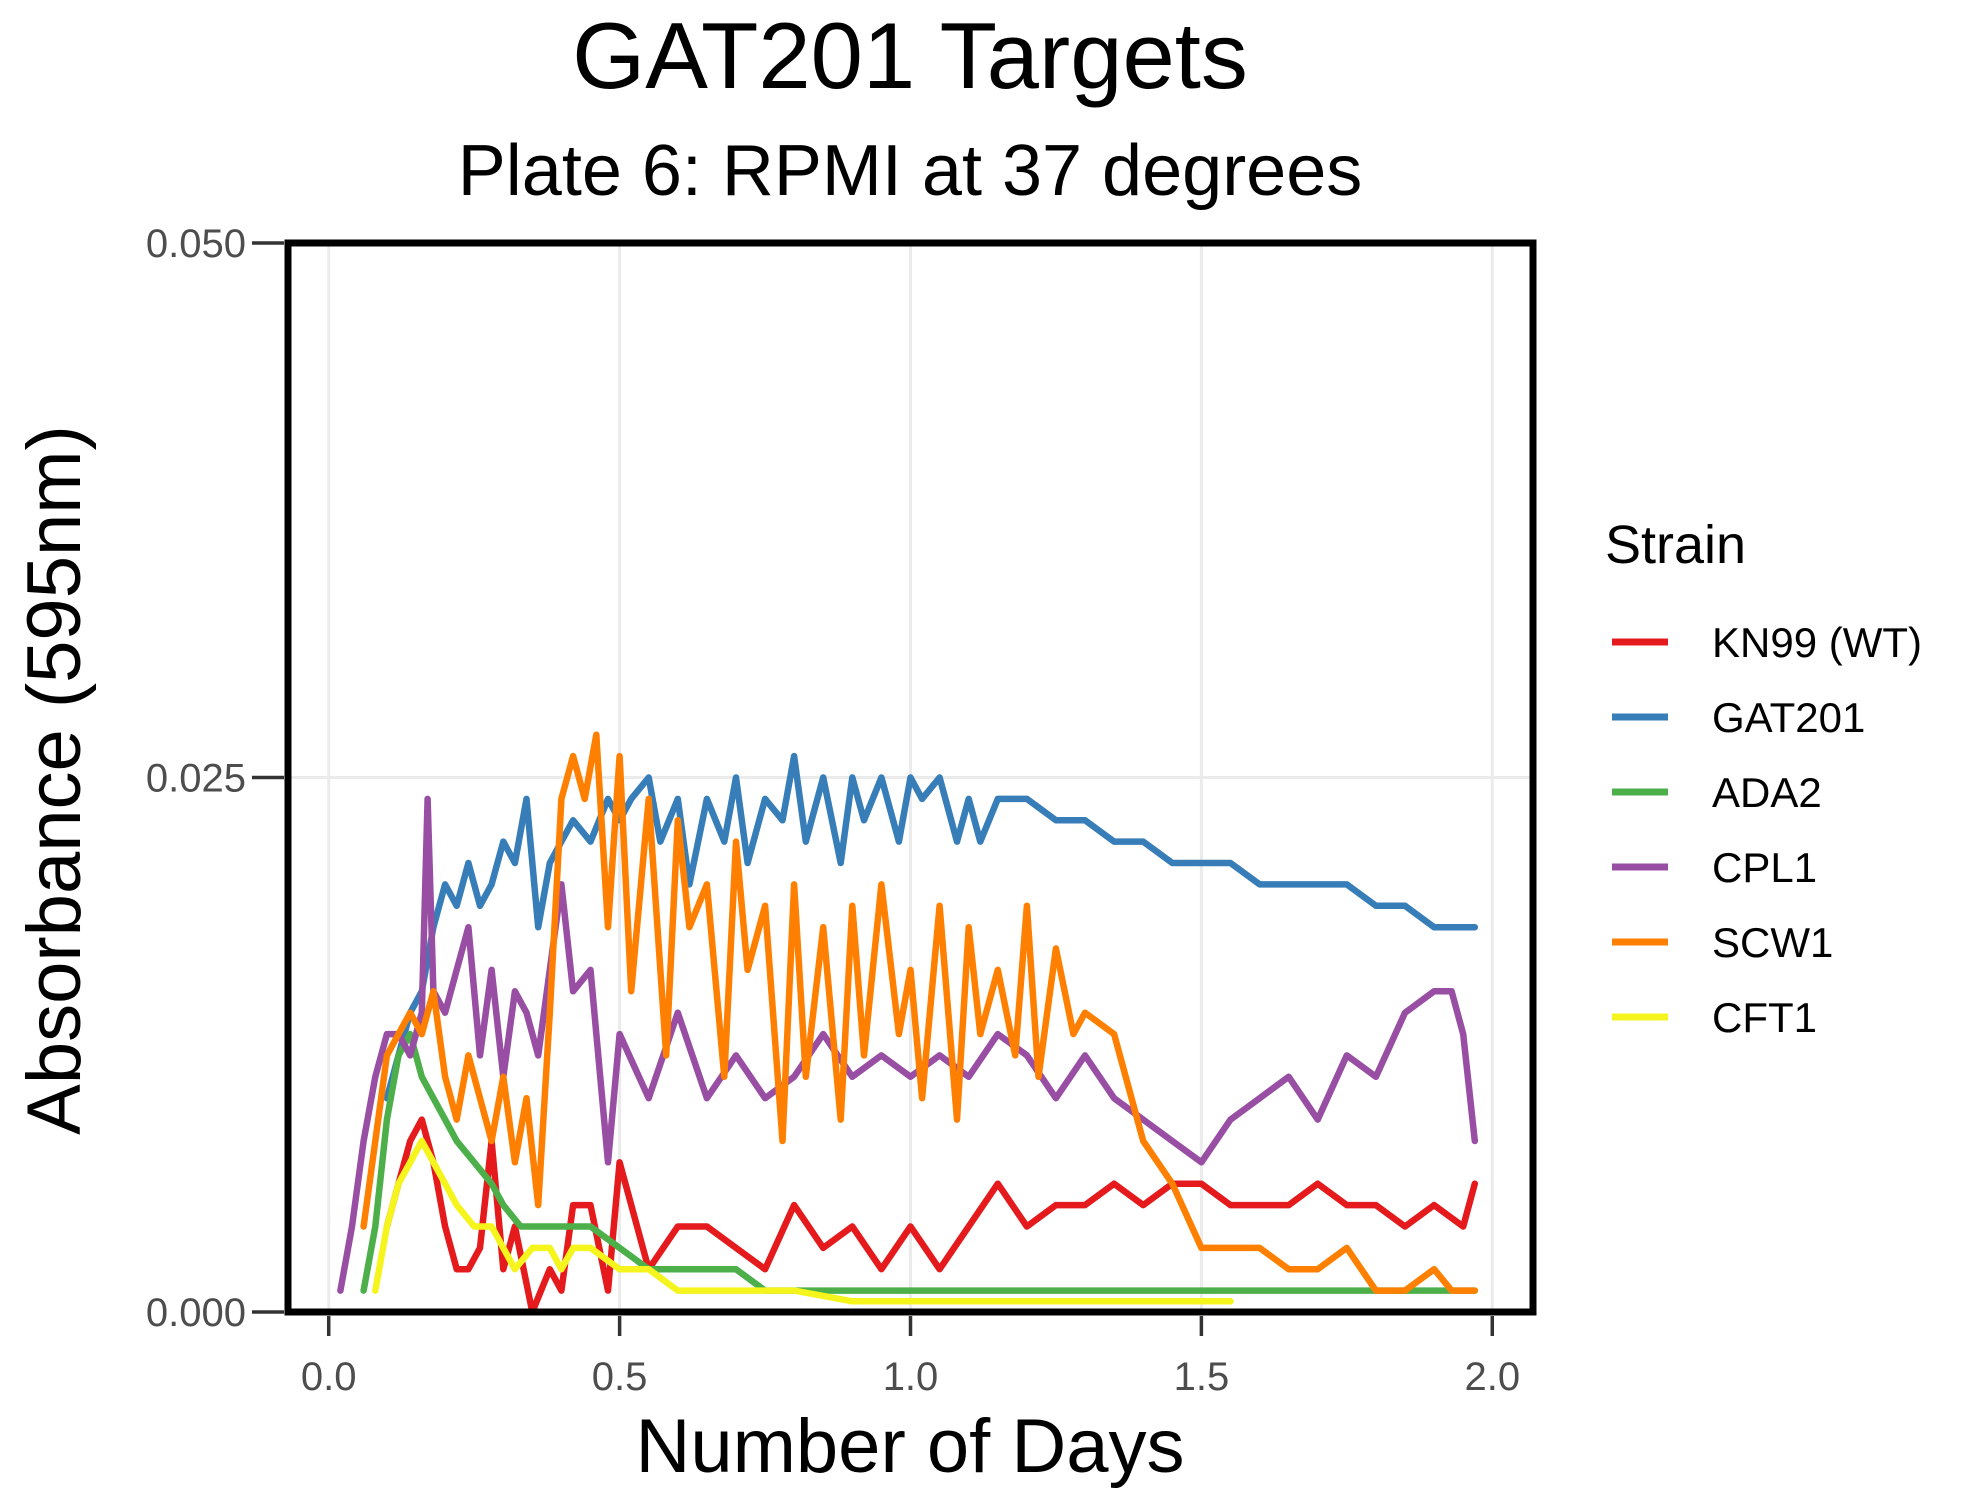  I want to click on y-tick-label: 0.025, so click(196, 779).